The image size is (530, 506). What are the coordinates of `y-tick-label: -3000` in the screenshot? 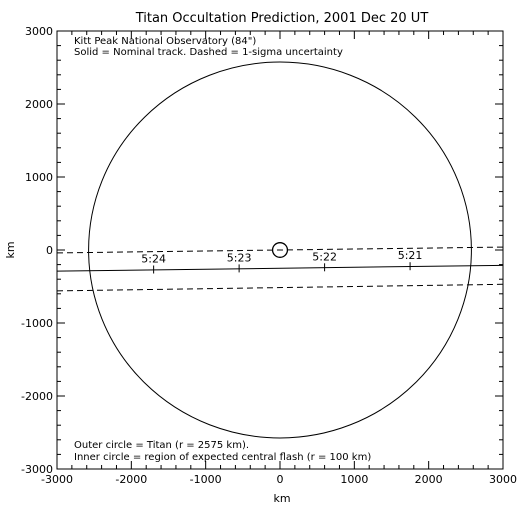 It's located at (37, 469).